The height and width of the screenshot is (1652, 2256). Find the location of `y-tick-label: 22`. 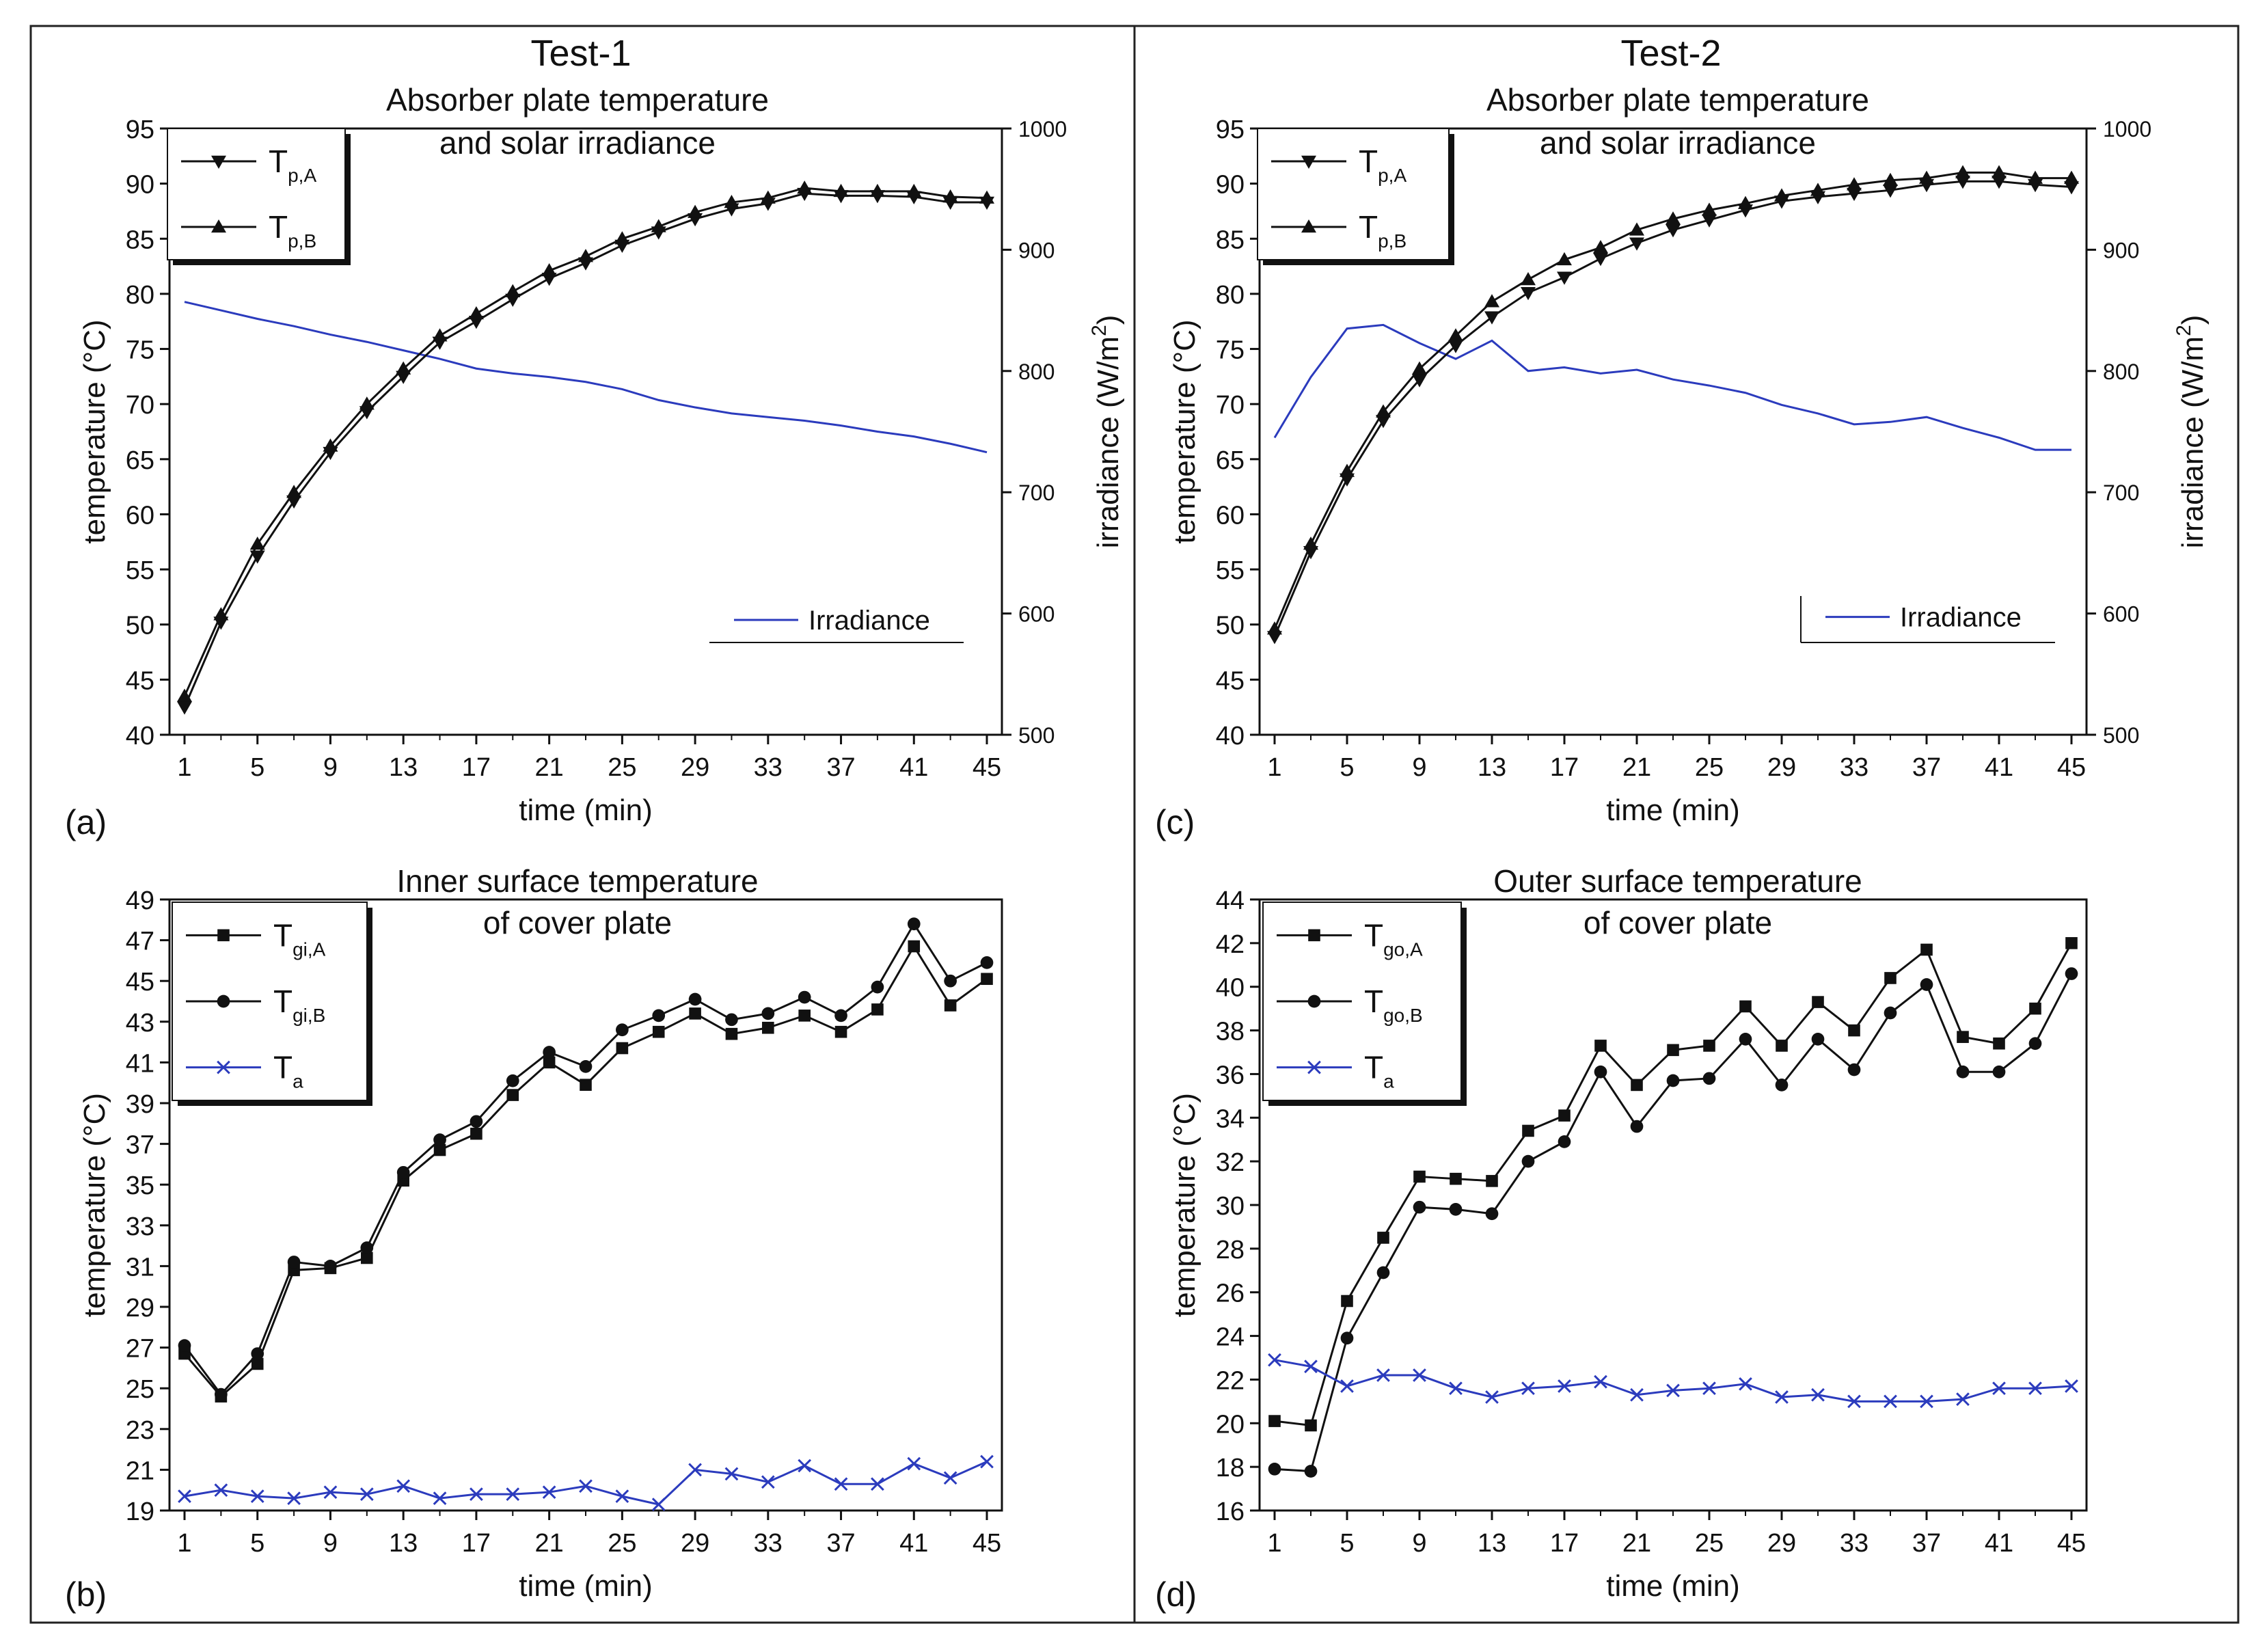

y-tick-label: 22 is located at coordinates (1231, 1380).